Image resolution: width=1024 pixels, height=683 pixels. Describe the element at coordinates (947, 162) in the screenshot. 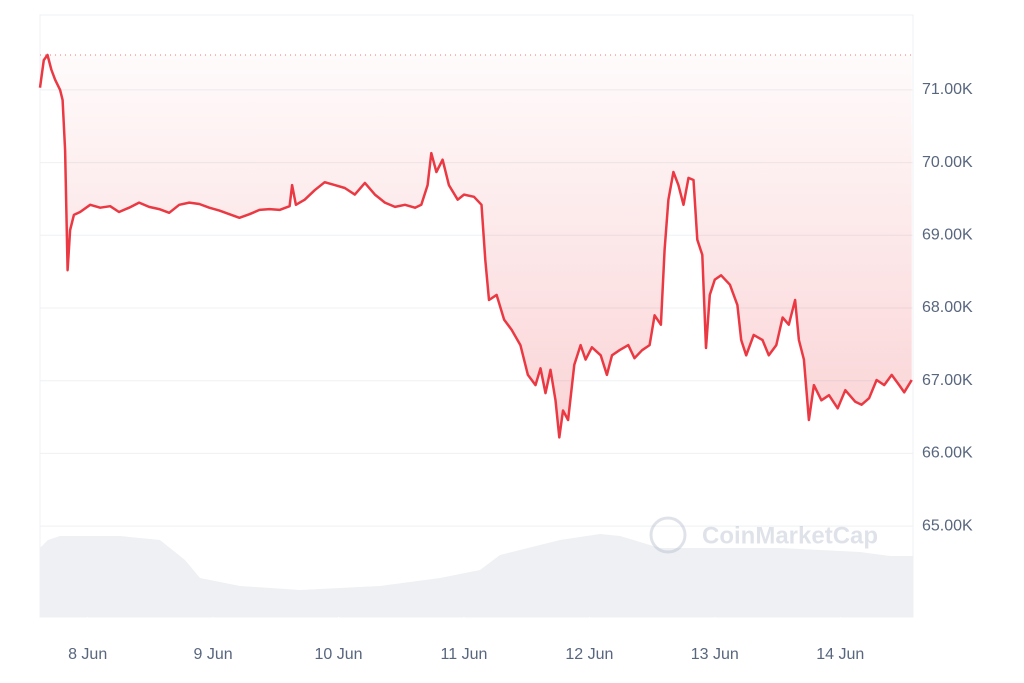

I see `y-tick-label: 70.00K` at that location.